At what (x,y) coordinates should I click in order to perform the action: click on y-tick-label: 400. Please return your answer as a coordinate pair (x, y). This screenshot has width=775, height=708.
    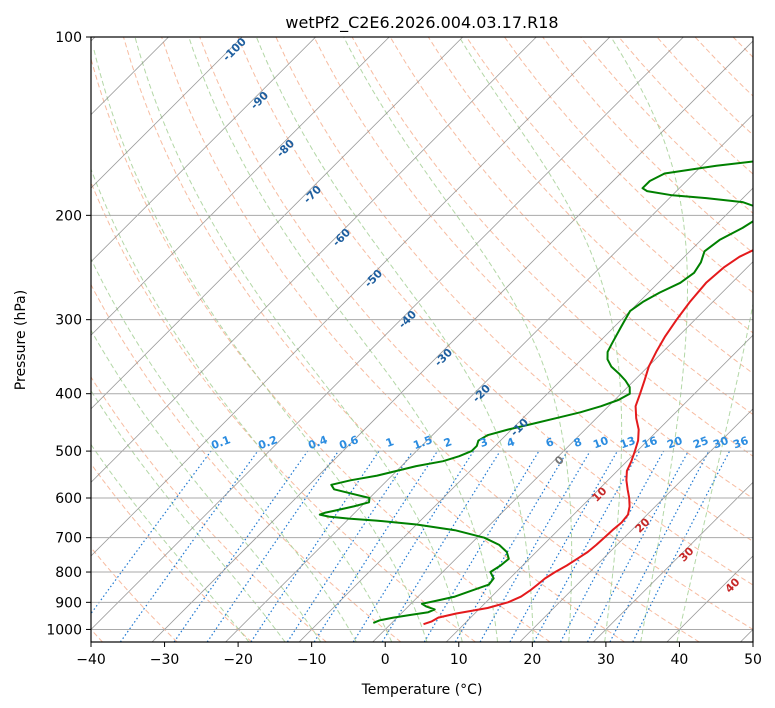
    Looking at the image, I should click on (68, 395).